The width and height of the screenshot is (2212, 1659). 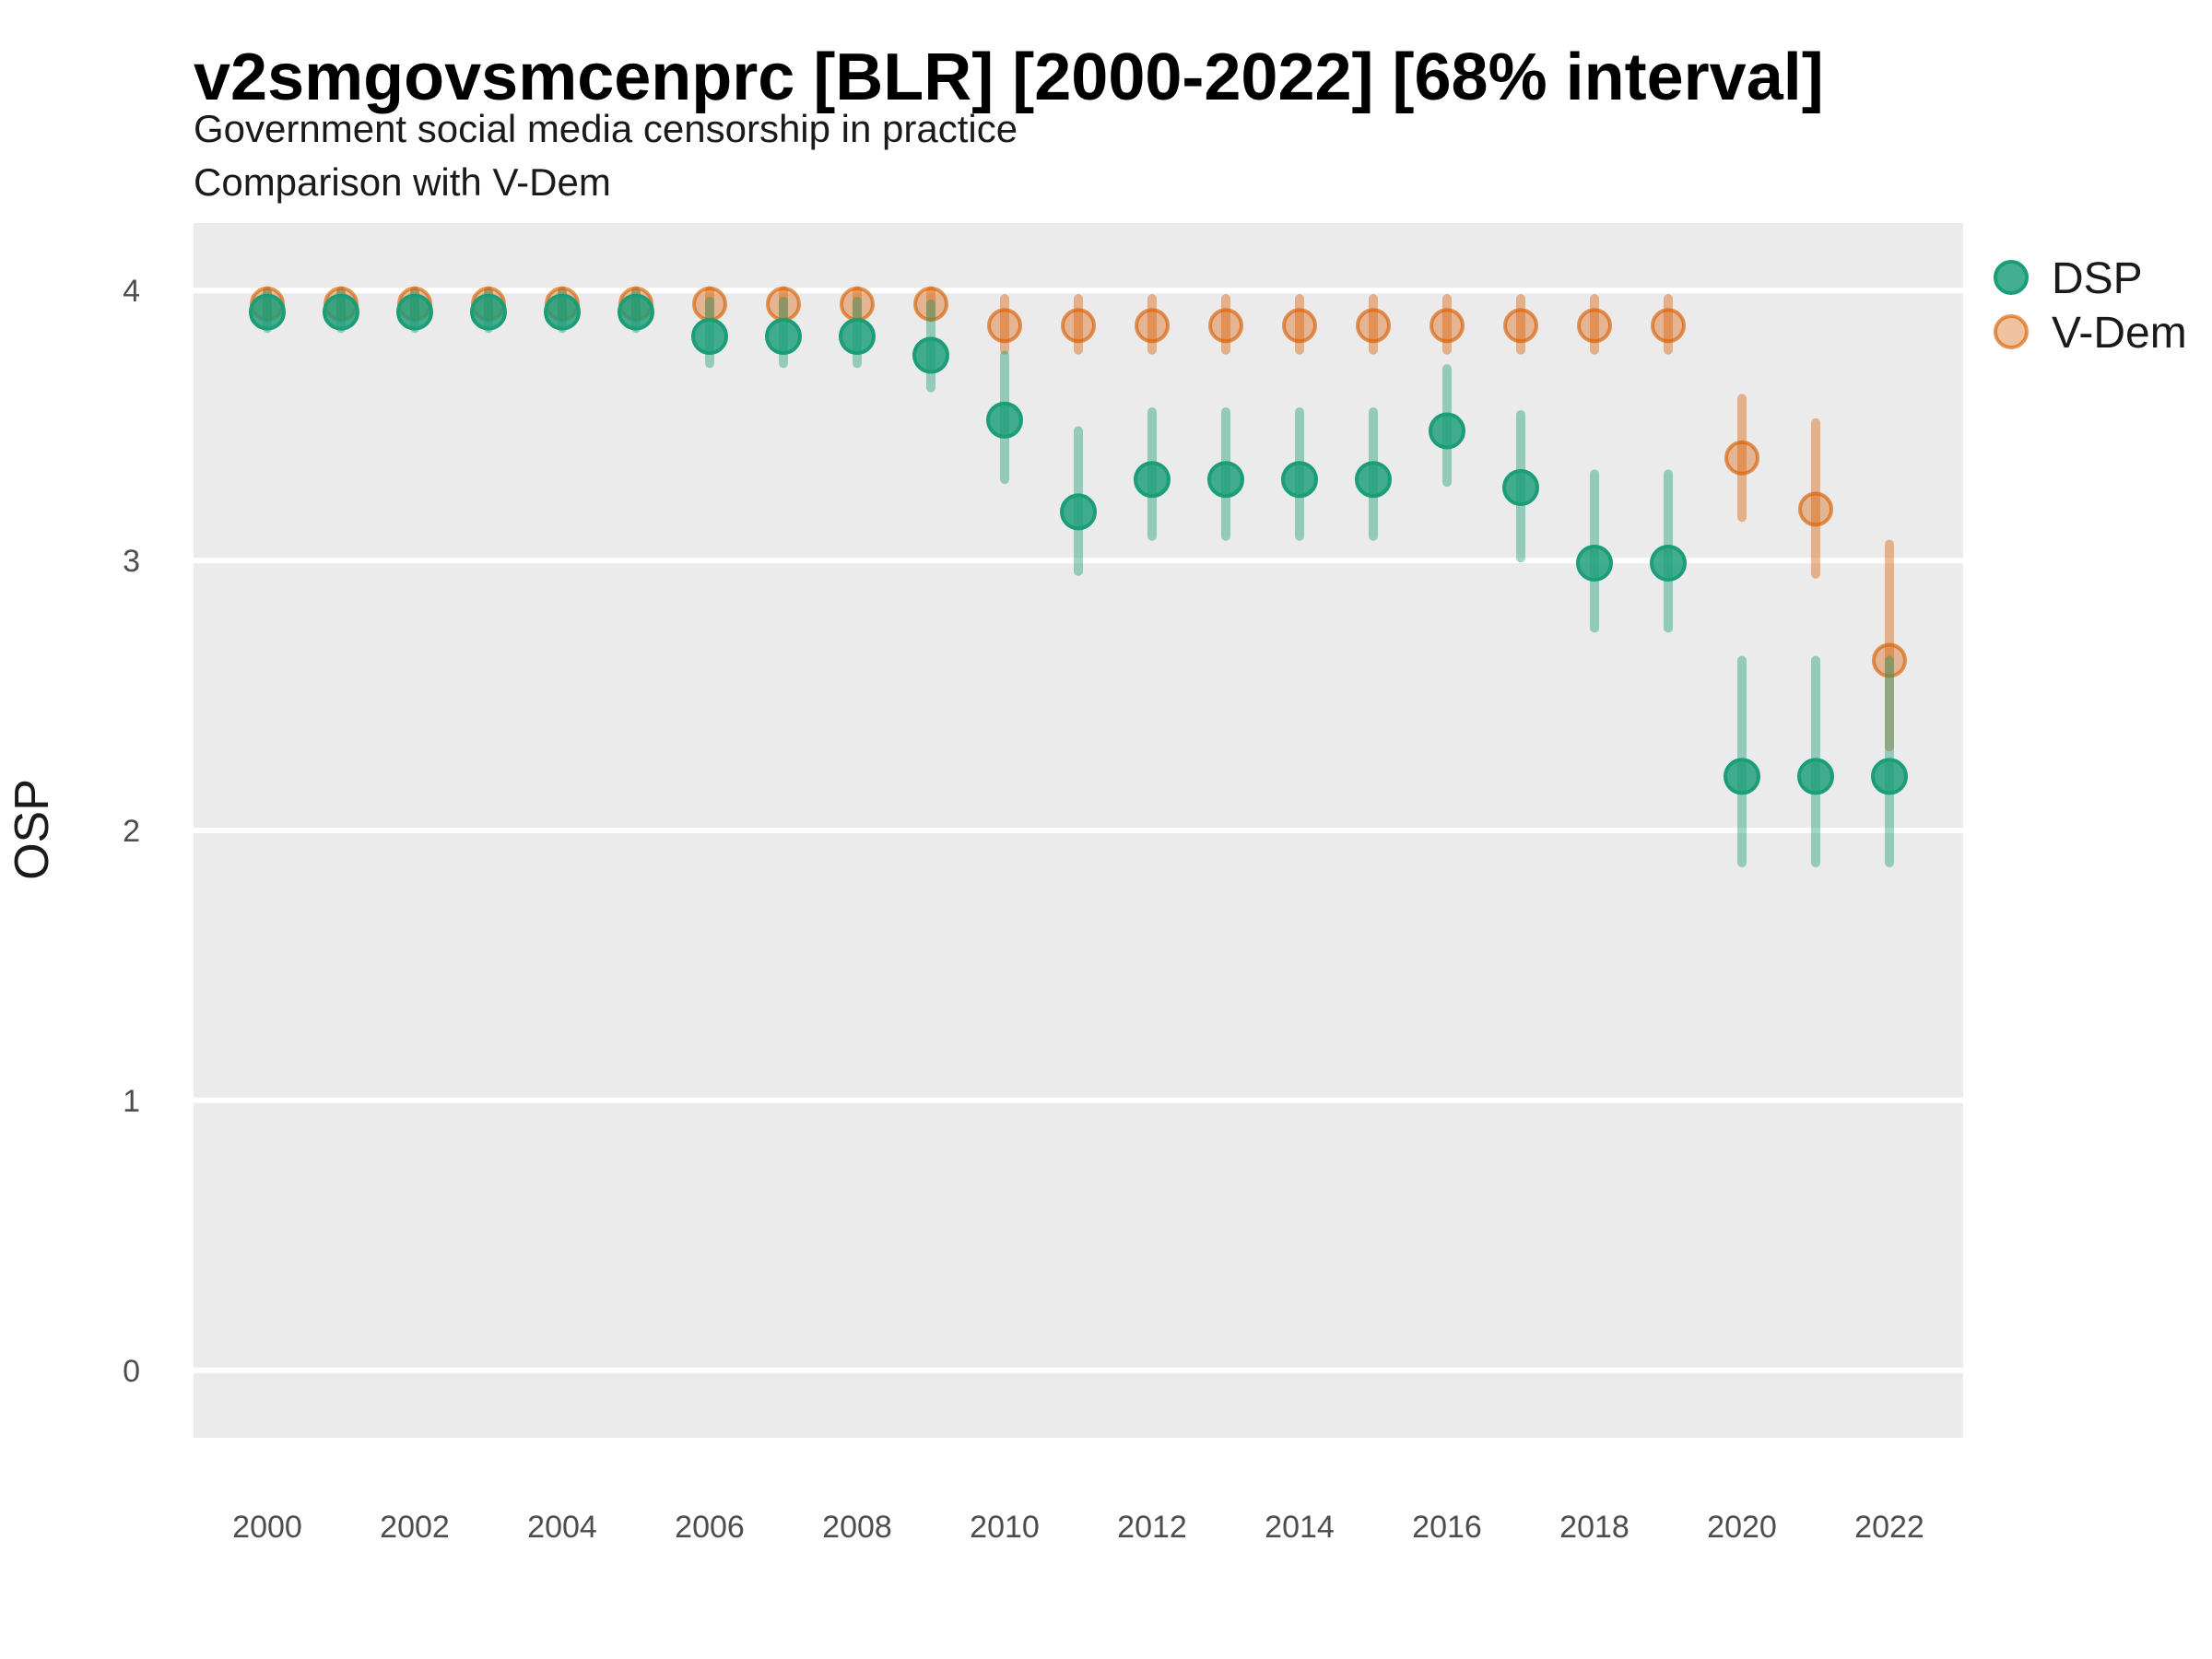 I want to click on y-tick-label-1: 1, so click(x=131, y=1101).